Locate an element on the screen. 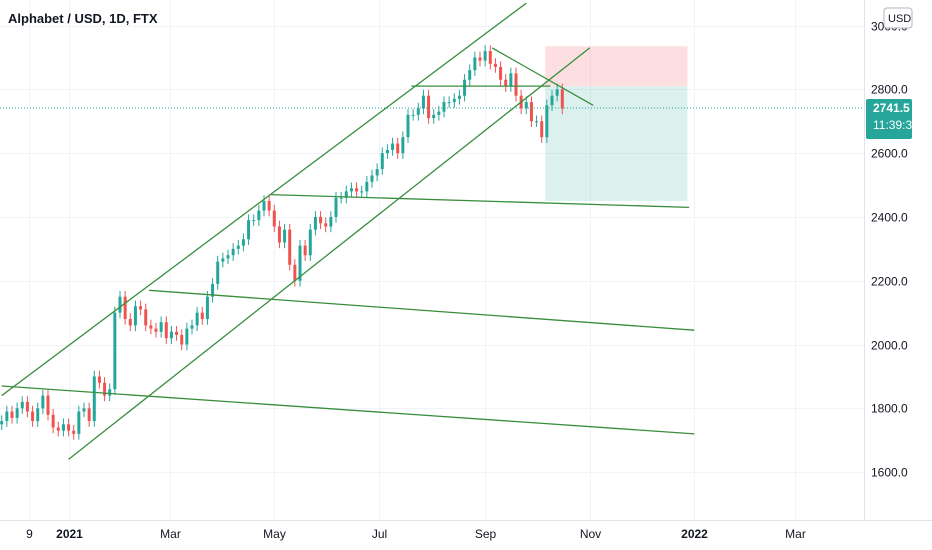 This screenshot has height=550, width=932. x-tick-label: Jul is located at coordinates (379, 534).